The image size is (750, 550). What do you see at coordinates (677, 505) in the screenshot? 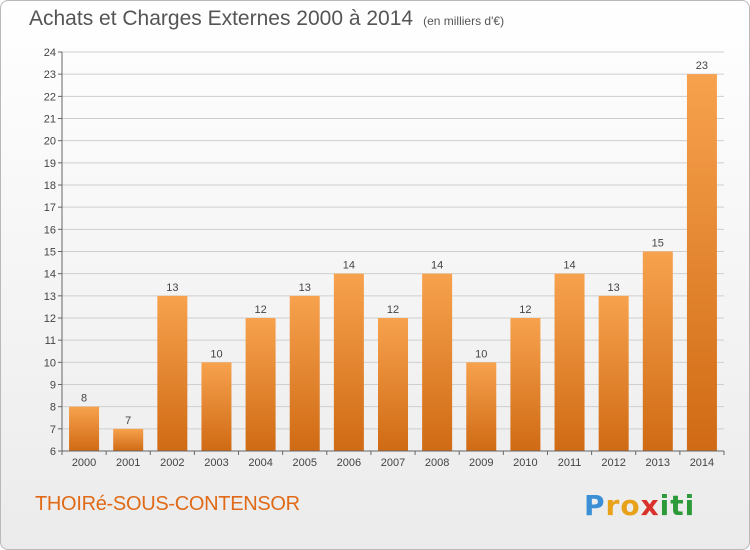
I see `logo-letter: t` at bounding box center [677, 505].